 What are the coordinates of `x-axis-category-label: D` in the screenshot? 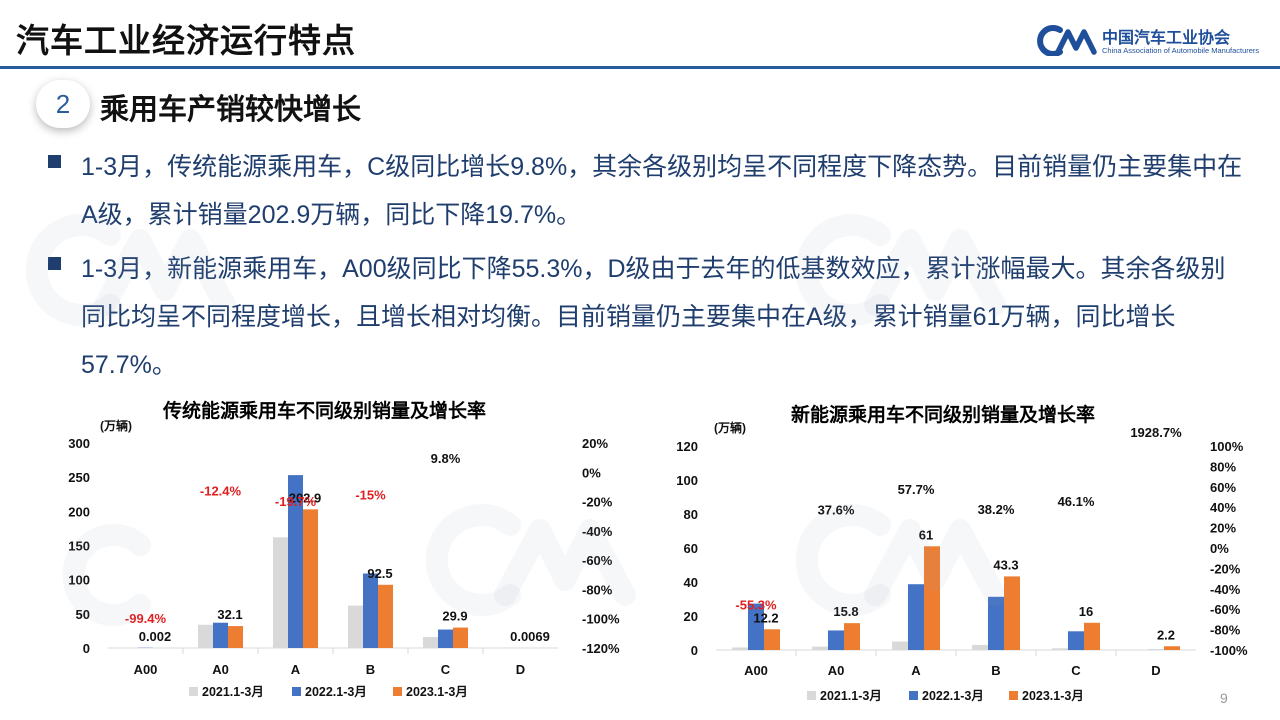 It's located at (520, 669).